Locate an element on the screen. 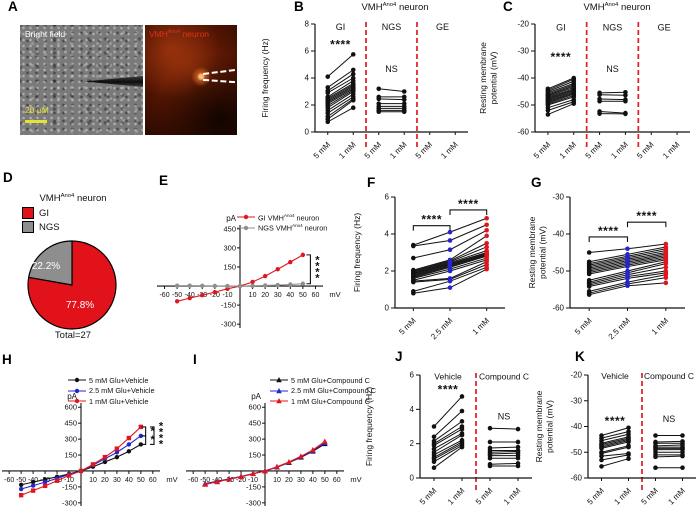 The image size is (700, 507). svg-text: -300 is located at coordinates (69, 502).